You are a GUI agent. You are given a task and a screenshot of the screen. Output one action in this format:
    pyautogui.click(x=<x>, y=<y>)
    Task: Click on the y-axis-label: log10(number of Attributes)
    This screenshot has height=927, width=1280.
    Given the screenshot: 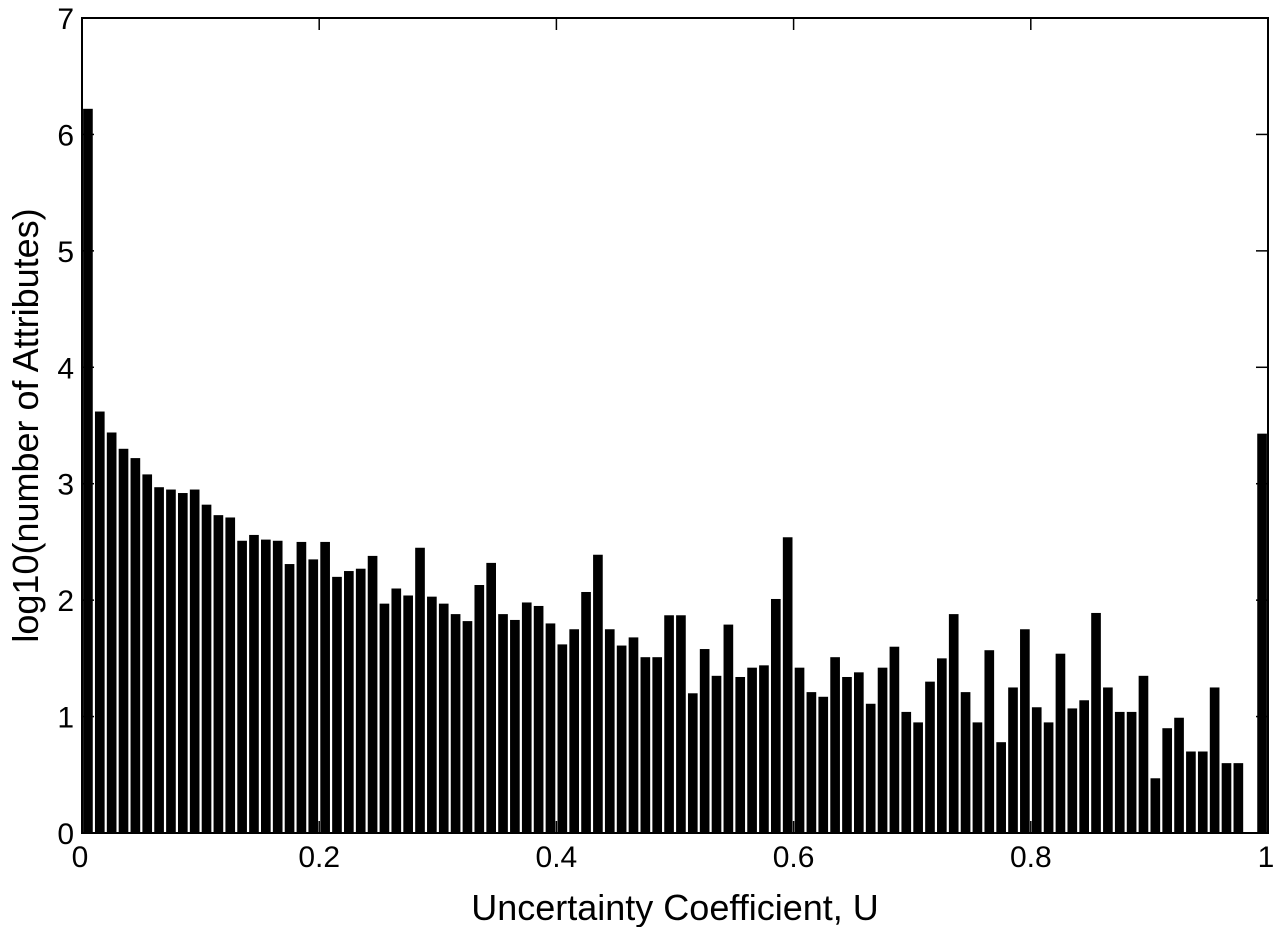 What is the action you would take?
    pyautogui.click(x=25, y=425)
    